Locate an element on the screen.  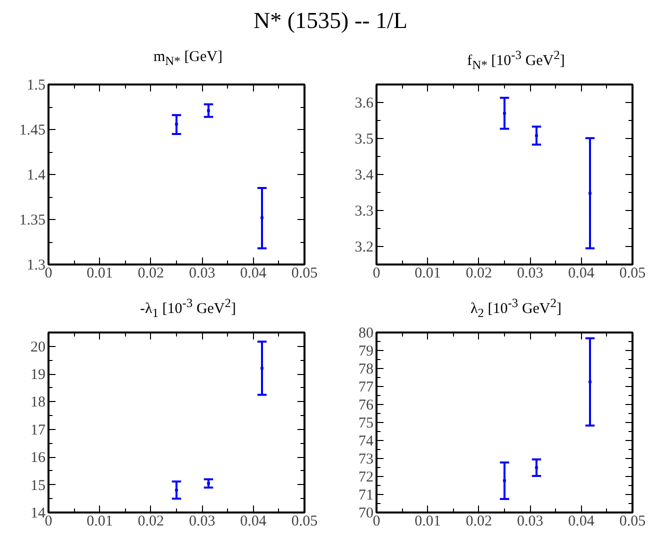
y-tick-label: 70 is located at coordinates (366, 514).